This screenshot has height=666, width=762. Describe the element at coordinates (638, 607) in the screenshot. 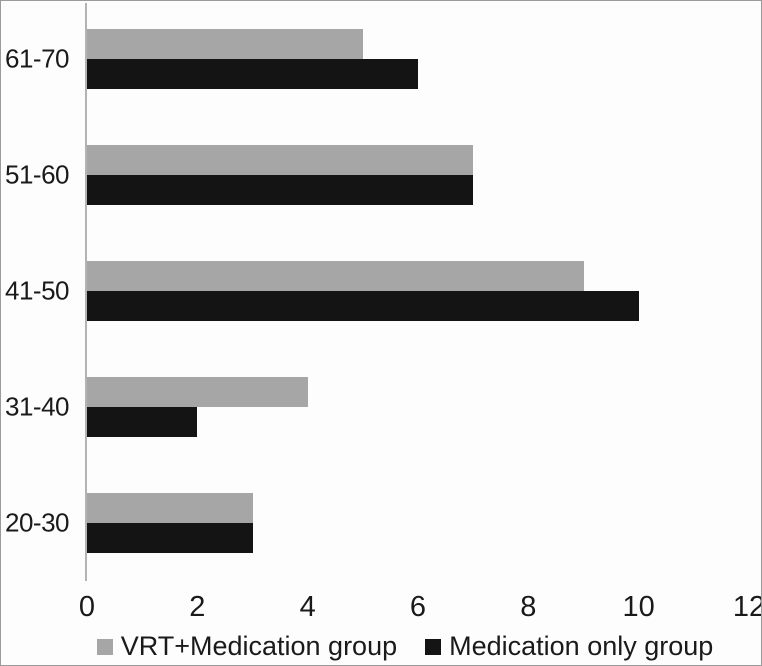

I see `x-tick-10: 10` at that location.